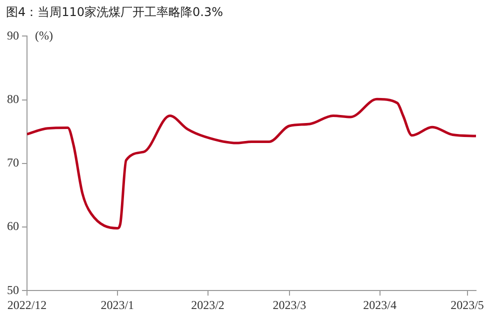 The height and width of the screenshot is (333, 500). I want to click on y-tick-label: 80, so click(13, 99).